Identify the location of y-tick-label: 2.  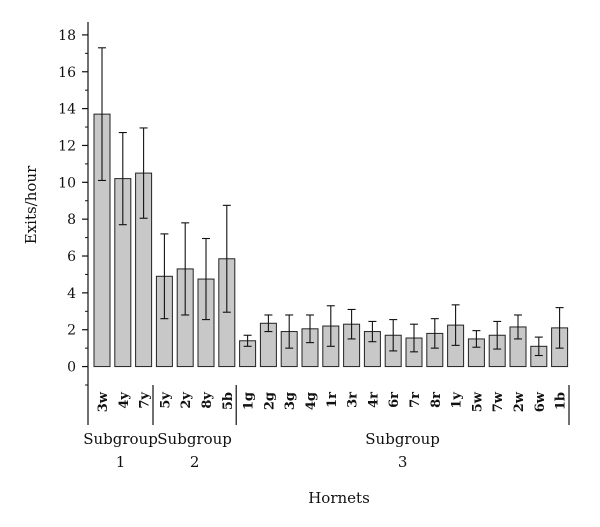
(71, 331).